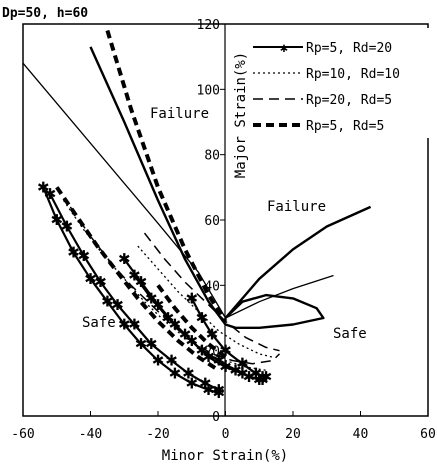 The width and height of the screenshot is (437, 466). I want to click on legend-entry-rp10-rd10: Rp=10, Rd=10, so click(326, 74).